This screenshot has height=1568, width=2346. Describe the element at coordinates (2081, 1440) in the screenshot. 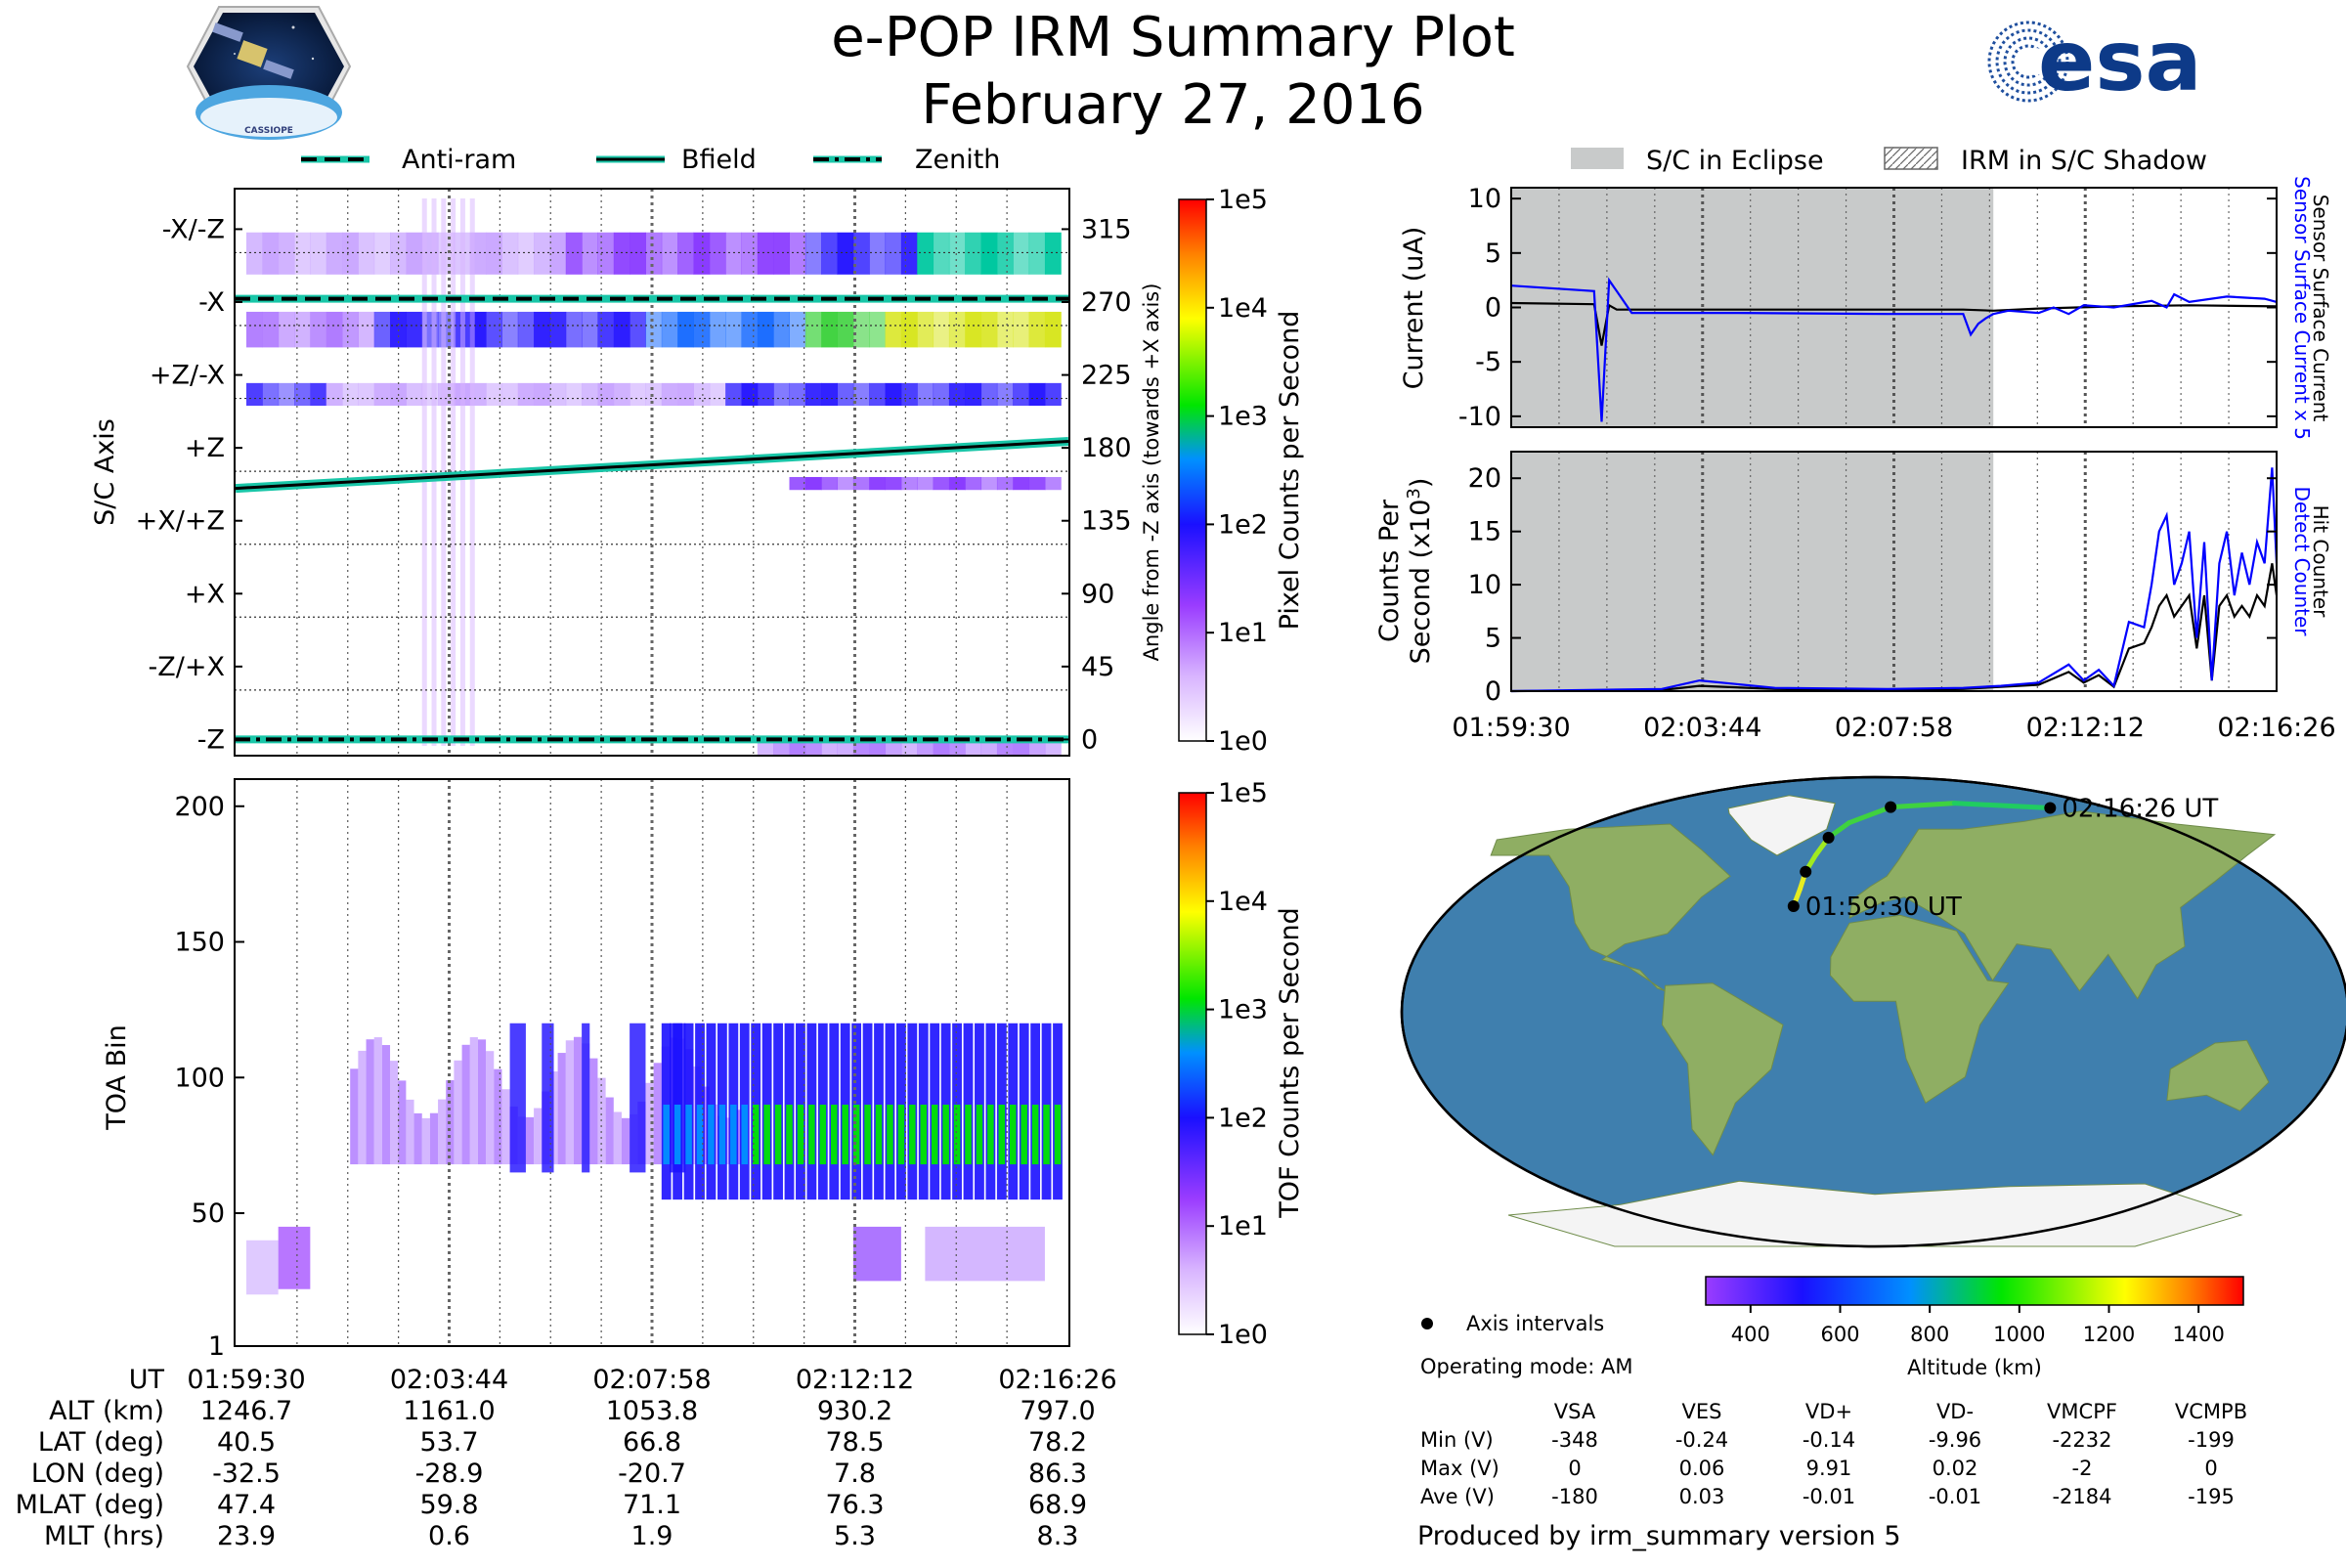

I see `voltage-cell: -2232` at that location.